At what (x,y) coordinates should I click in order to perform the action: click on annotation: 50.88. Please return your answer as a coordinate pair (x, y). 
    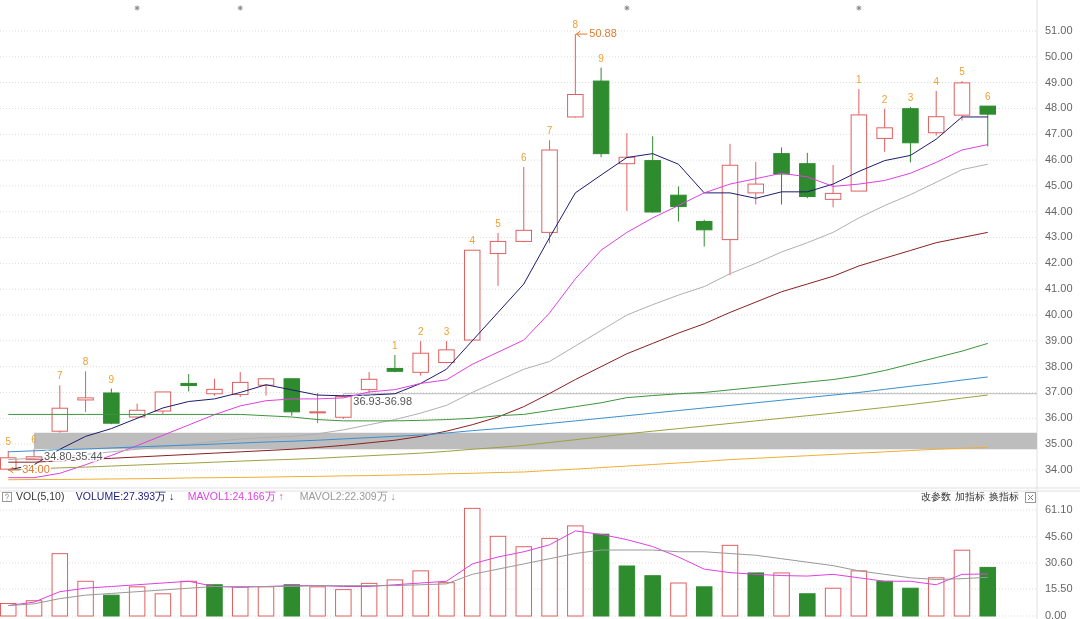
    Looking at the image, I should click on (603, 32).